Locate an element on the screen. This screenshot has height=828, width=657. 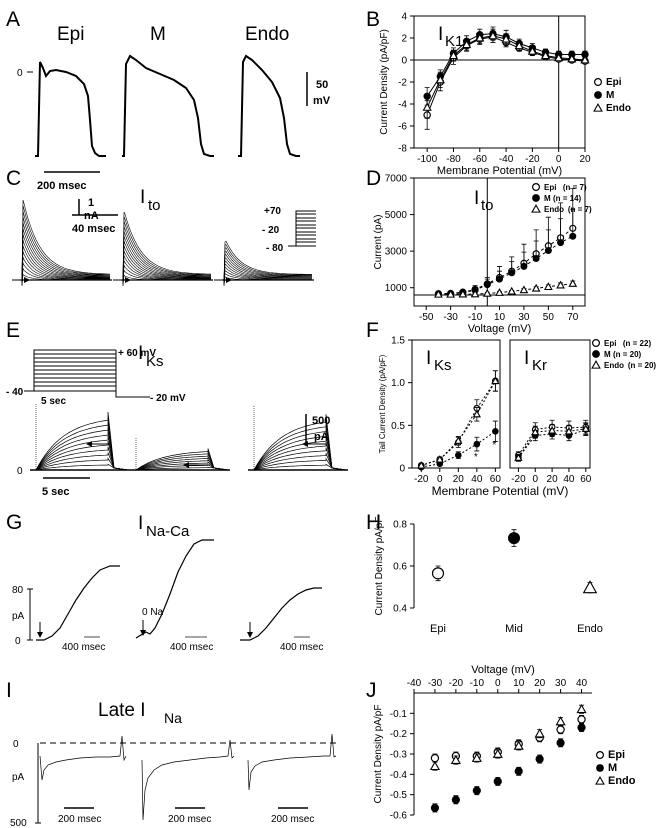
h-ytick-label-2: 0.8 is located at coordinates (400, 525).